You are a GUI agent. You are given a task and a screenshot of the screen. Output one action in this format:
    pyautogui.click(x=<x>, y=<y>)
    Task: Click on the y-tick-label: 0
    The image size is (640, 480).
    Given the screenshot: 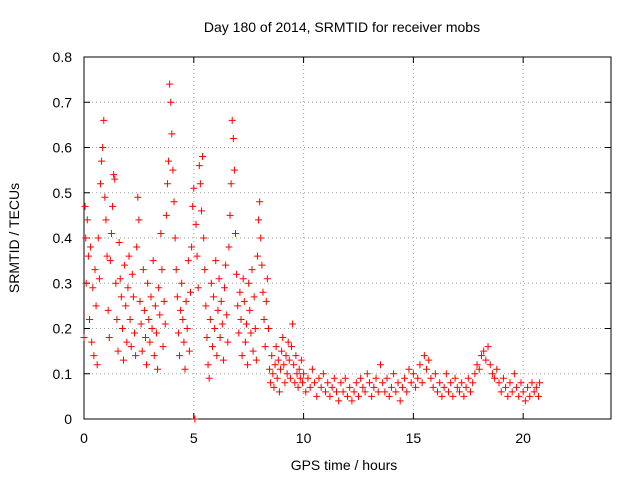 What is the action you would take?
    pyautogui.click(x=68, y=419)
    